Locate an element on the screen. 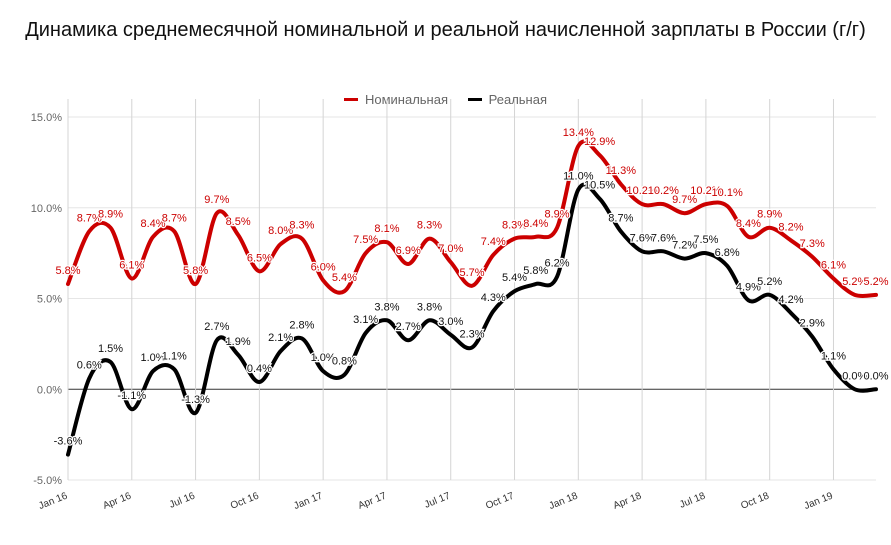  y-tick-label: -5.0% is located at coordinates (47, 481).